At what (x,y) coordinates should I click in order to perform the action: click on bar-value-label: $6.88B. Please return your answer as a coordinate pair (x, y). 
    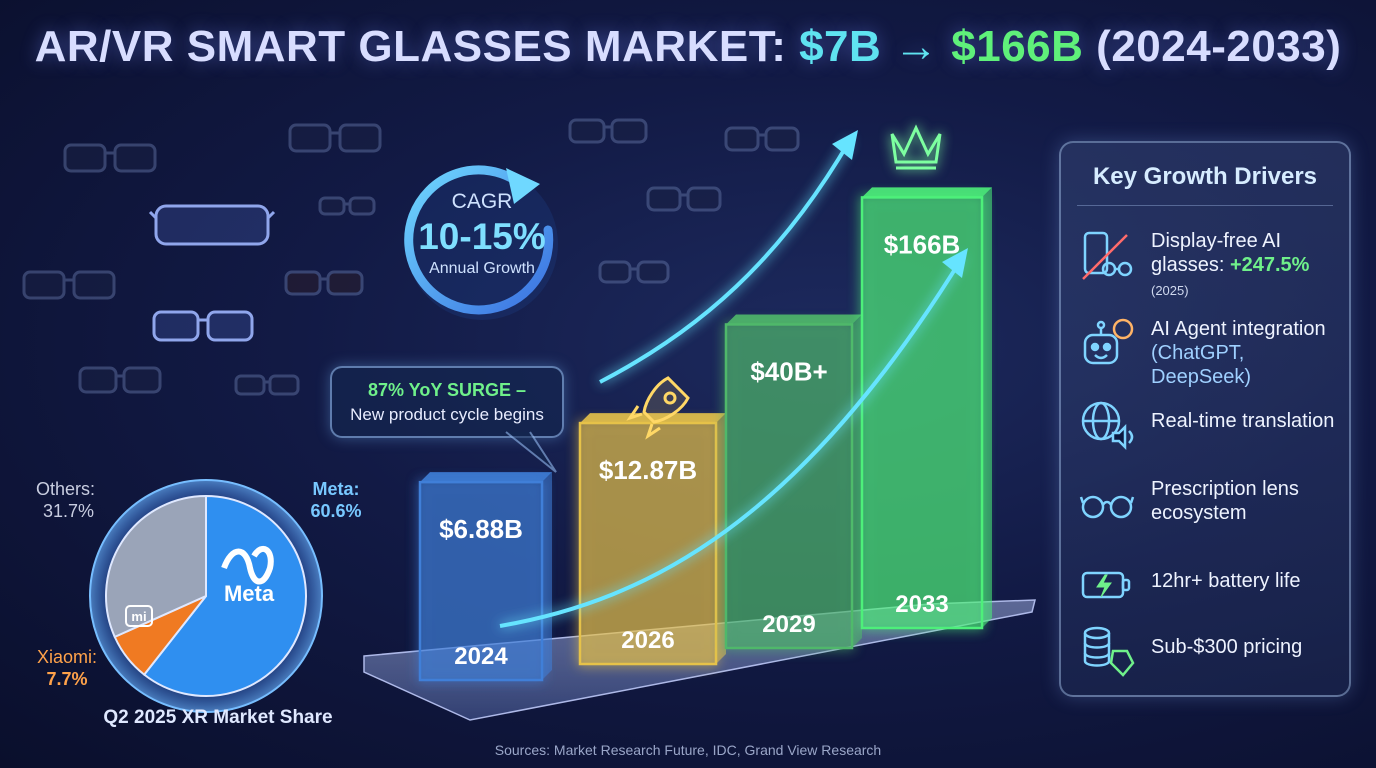
    Looking at the image, I should click on (481, 529).